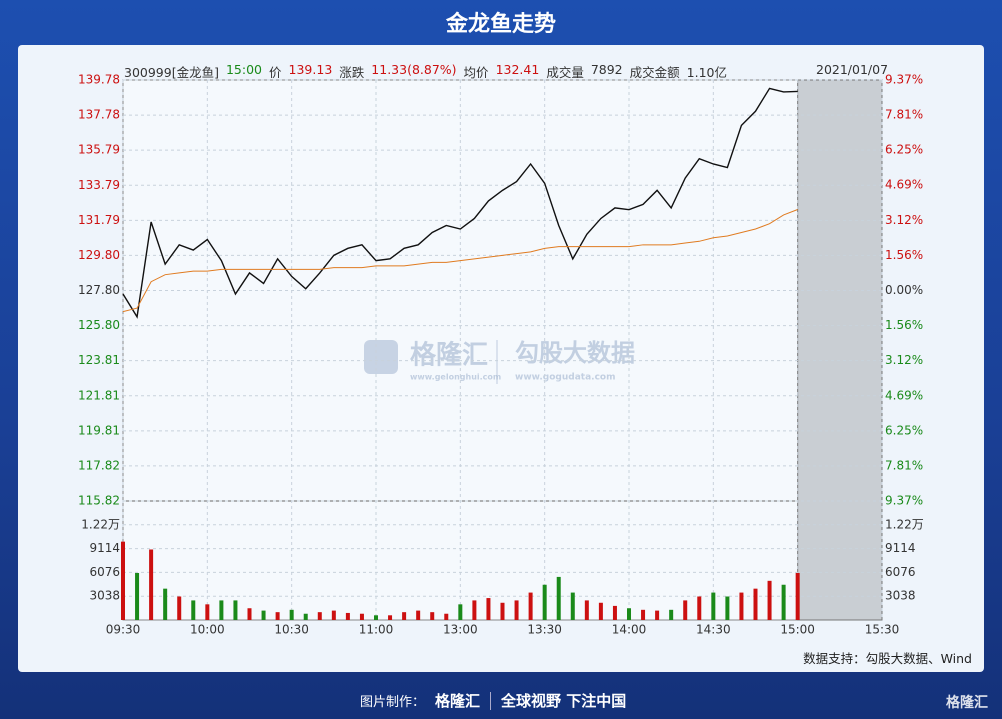 The width and height of the screenshot is (1002, 719). I want to click on x-tick-label: 14:00, so click(629, 630).